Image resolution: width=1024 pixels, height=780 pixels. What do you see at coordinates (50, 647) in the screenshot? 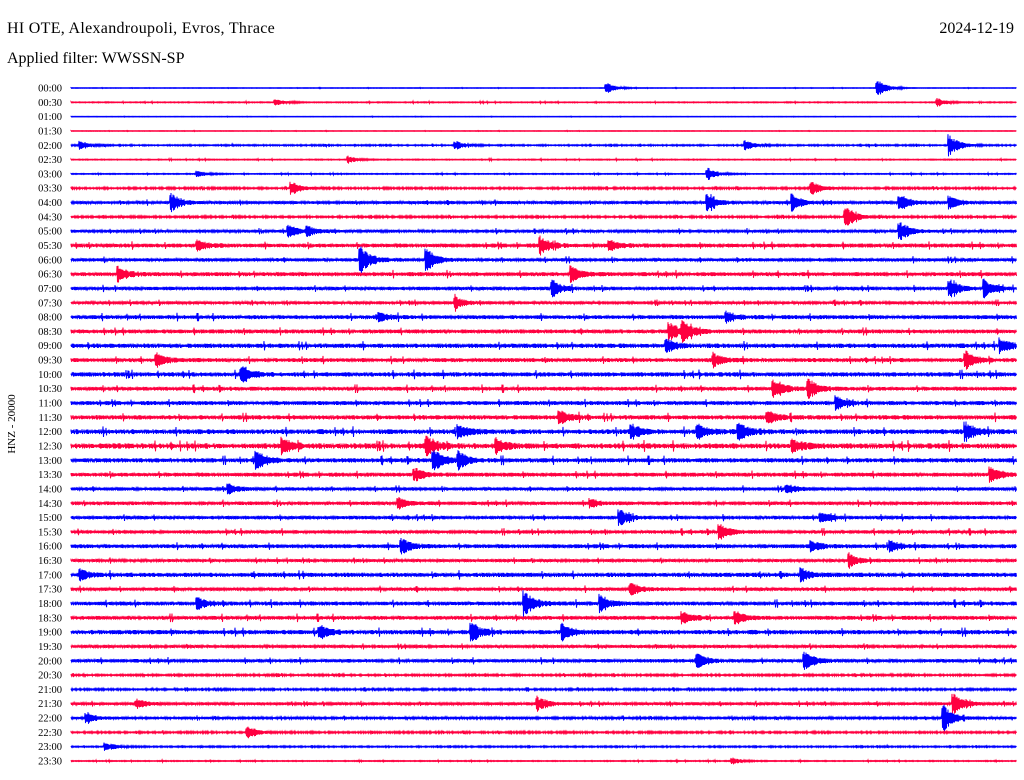
I see `row-time-label: 19:30` at bounding box center [50, 647].